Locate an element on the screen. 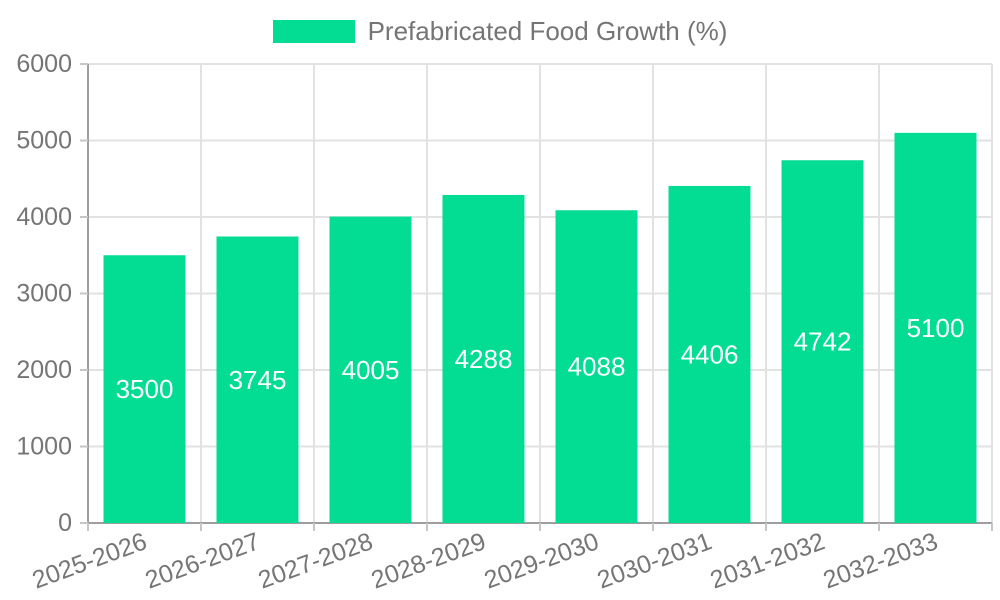 The height and width of the screenshot is (600, 1000). legend: Prefabricated Food Growth (%) is located at coordinates (500, 31).